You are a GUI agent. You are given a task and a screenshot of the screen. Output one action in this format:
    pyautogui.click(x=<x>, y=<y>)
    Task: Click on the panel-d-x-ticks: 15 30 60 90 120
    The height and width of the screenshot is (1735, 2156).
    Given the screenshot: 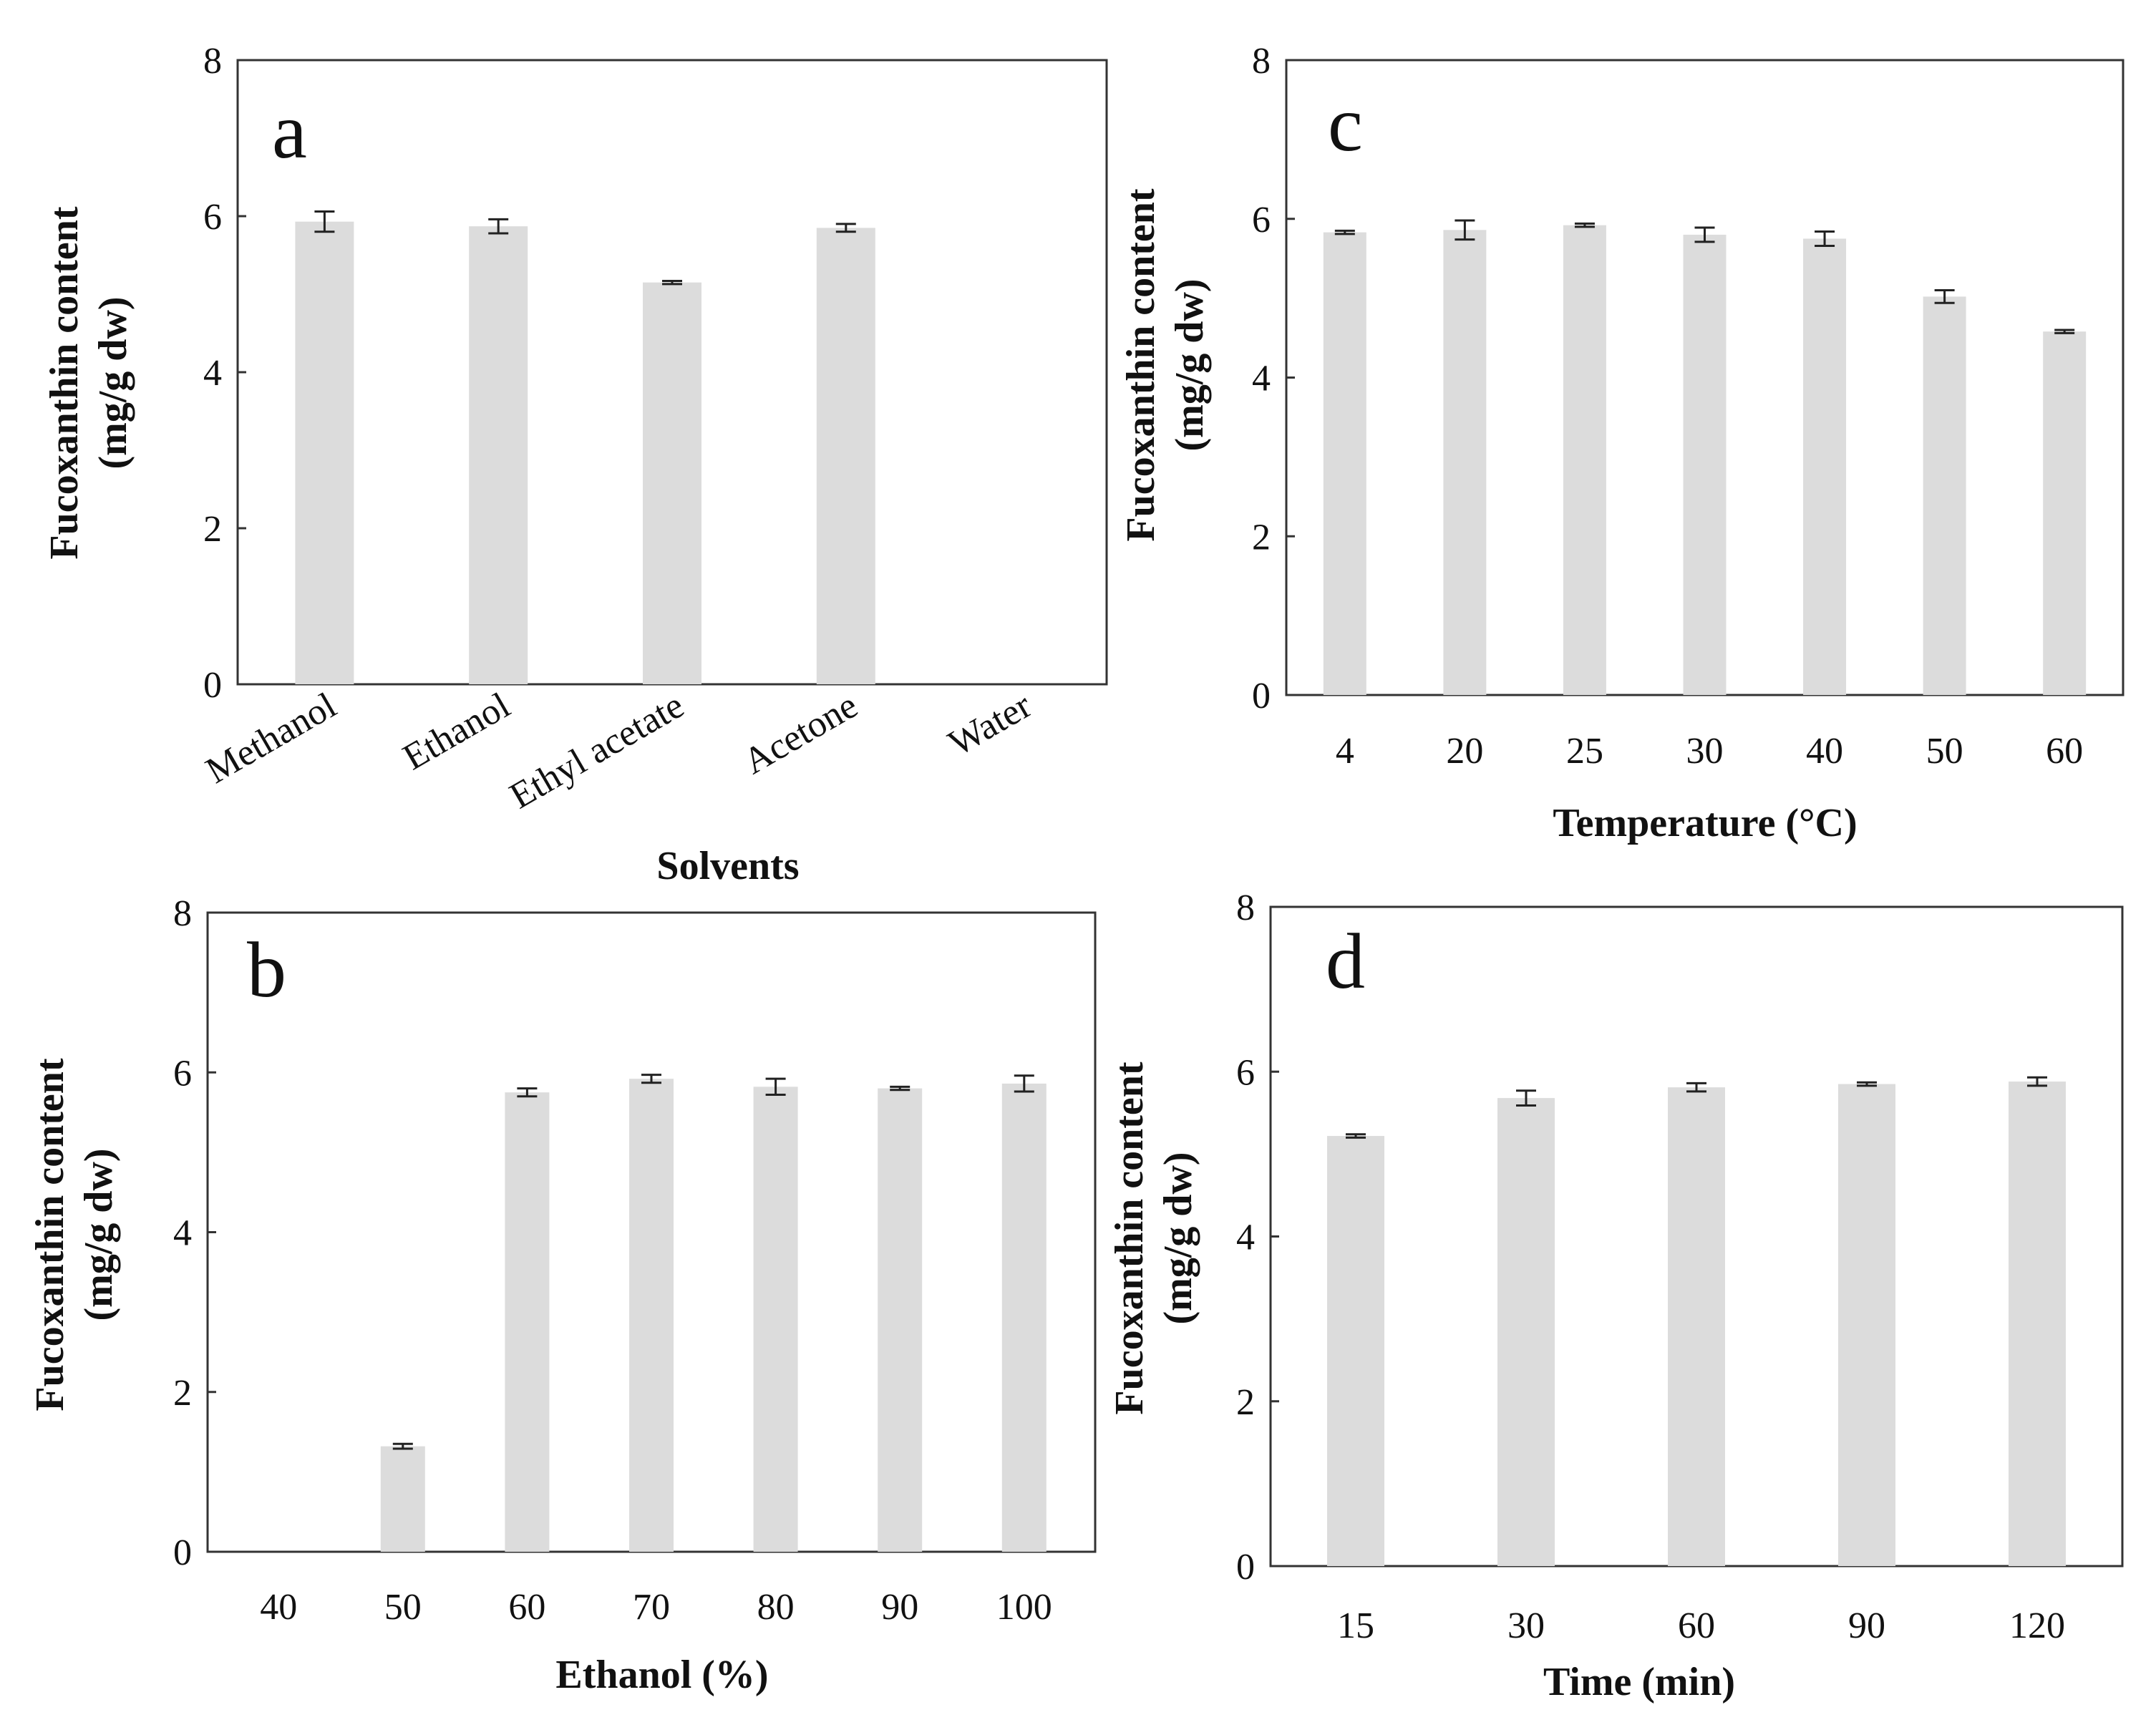 What is the action you would take?
    pyautogui.click(x=1701, y=1626)
    